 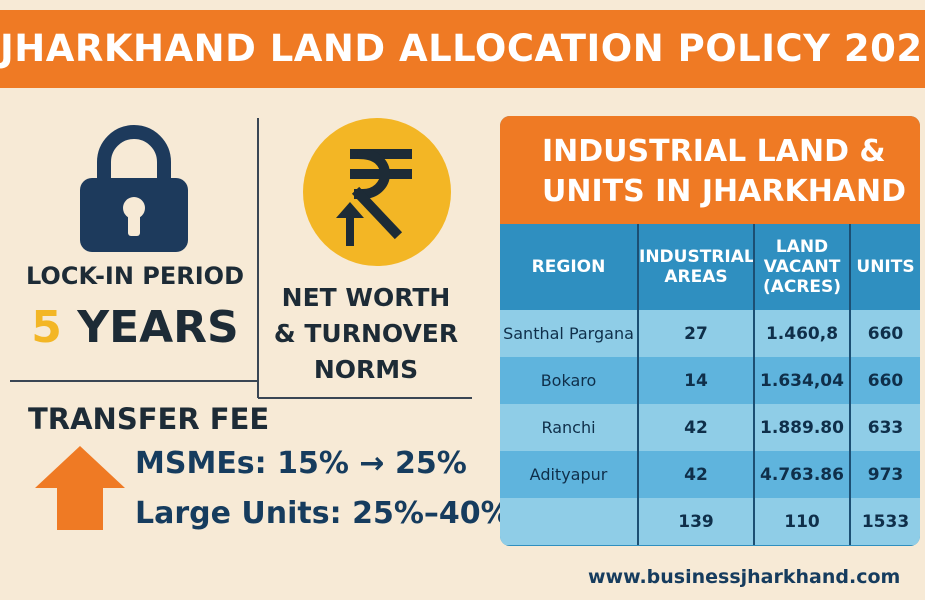 I want to click on cell-land-vacant: 1.460,8, so click(x=802, y=333).